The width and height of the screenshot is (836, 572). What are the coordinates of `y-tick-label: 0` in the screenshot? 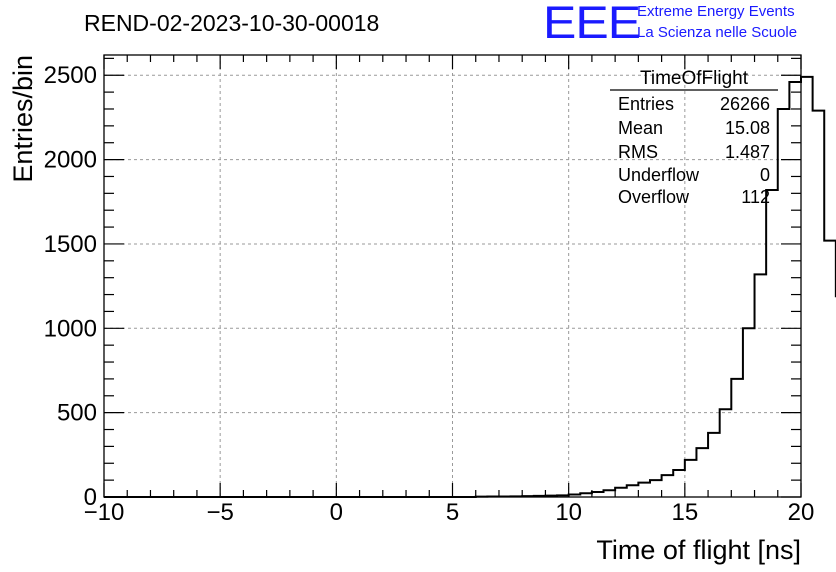 It's located at (90, 497).